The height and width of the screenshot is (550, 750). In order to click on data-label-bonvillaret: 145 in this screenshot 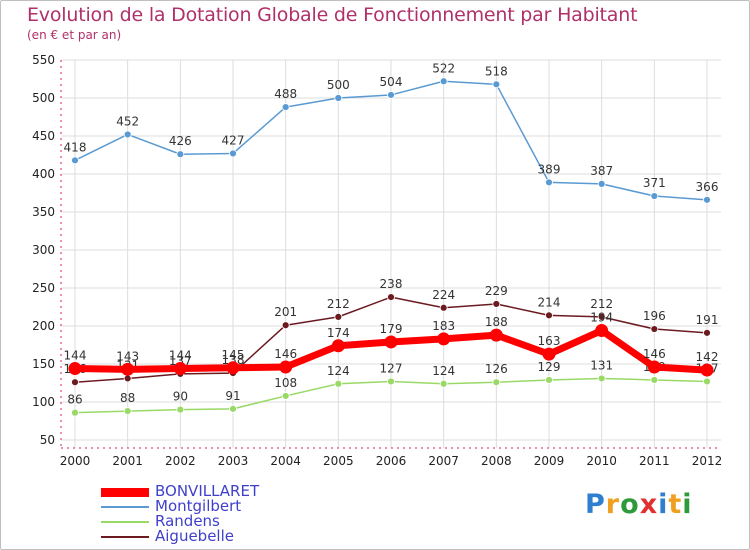, I will do `click(233, 355)`.